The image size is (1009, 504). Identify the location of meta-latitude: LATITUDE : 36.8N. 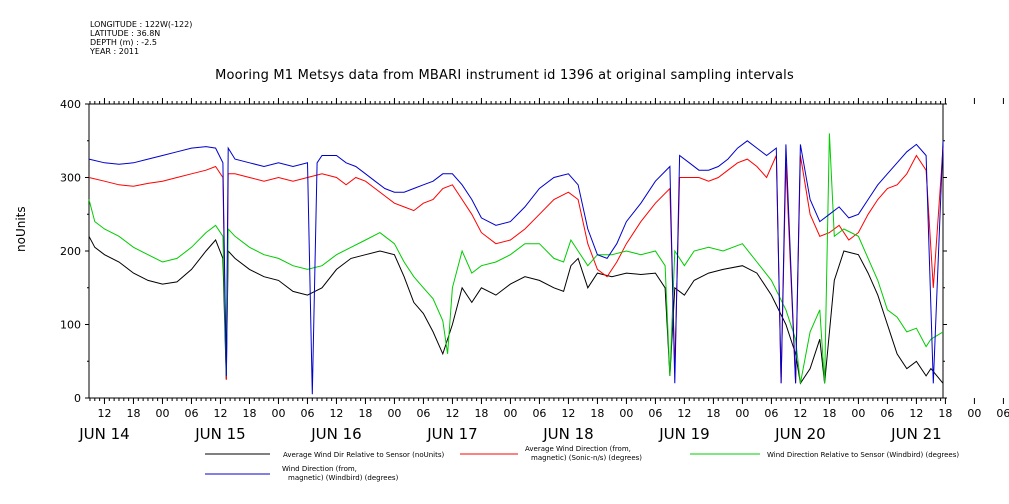
(125, 33).